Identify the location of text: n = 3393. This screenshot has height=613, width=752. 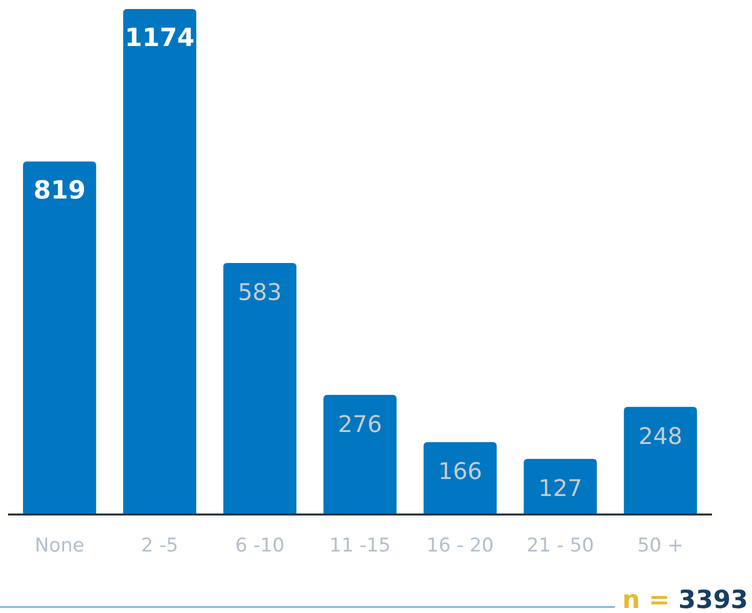
(685, 599).